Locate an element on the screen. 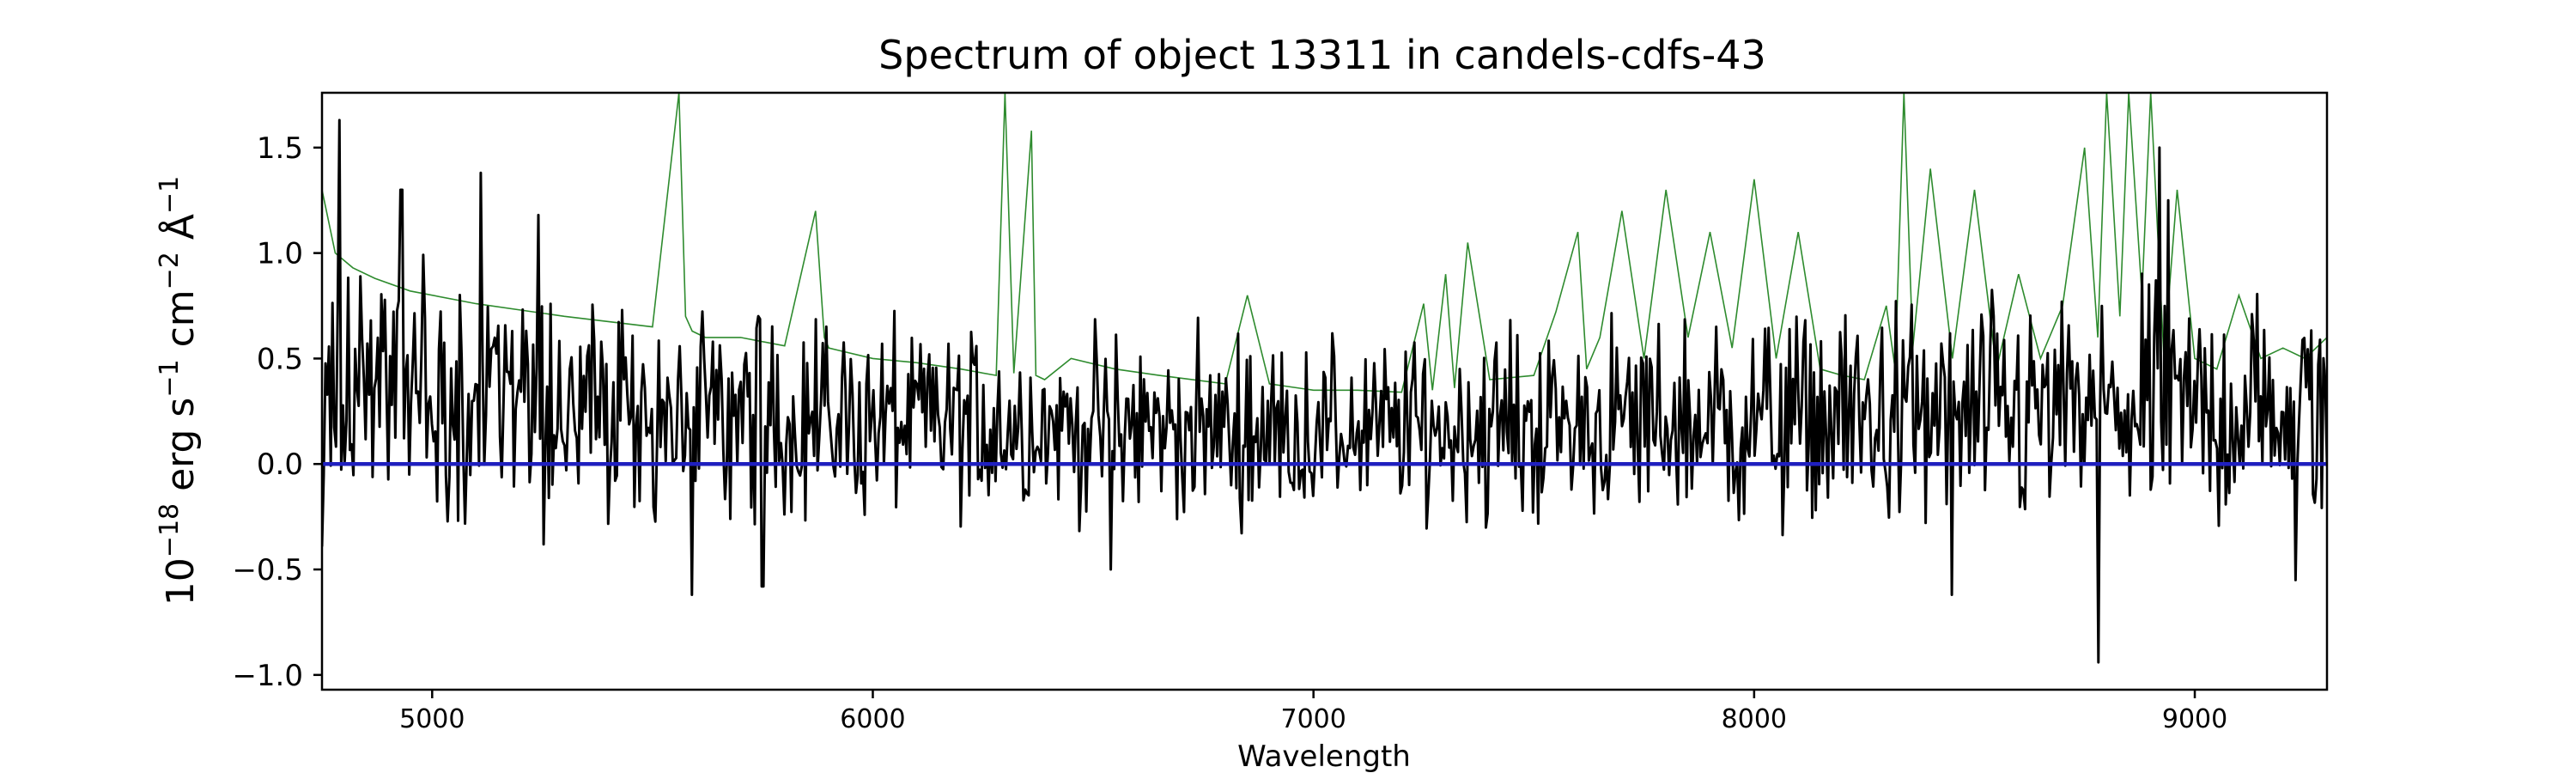  y-tick-label: −1.0 is located at coordinates (268, 676).